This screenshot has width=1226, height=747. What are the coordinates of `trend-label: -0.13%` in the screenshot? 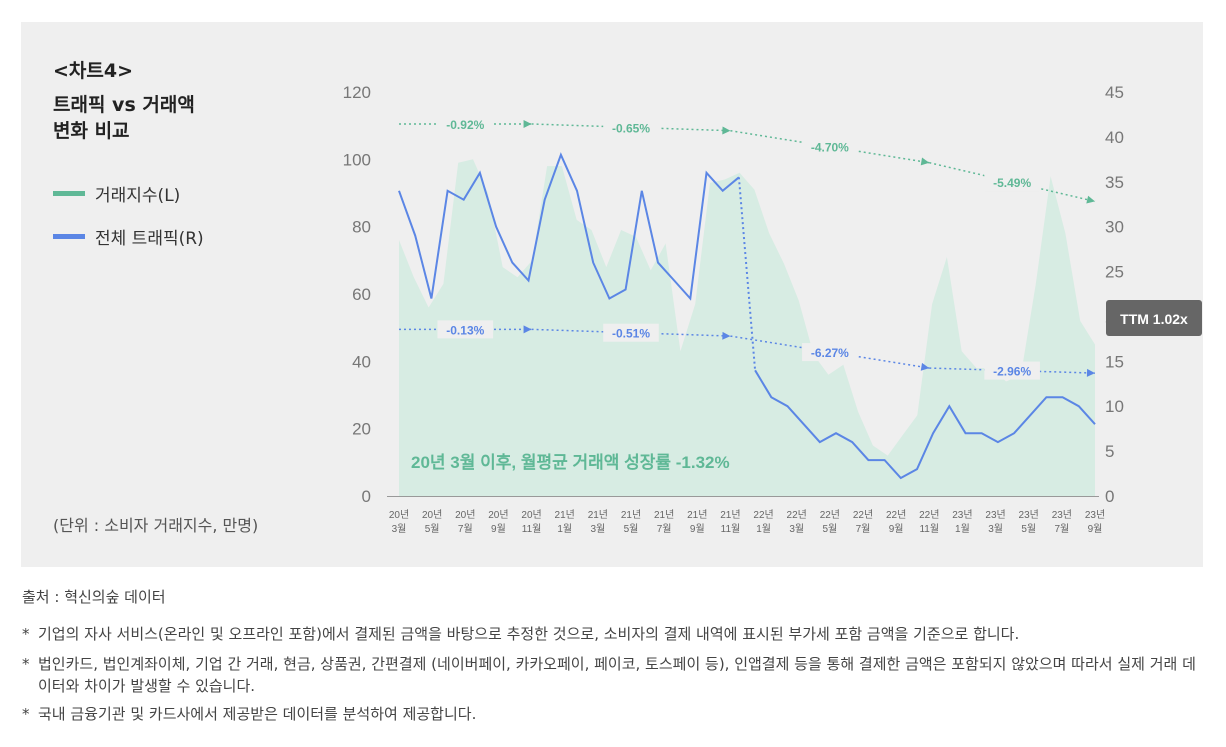 It's located at (465, 330).